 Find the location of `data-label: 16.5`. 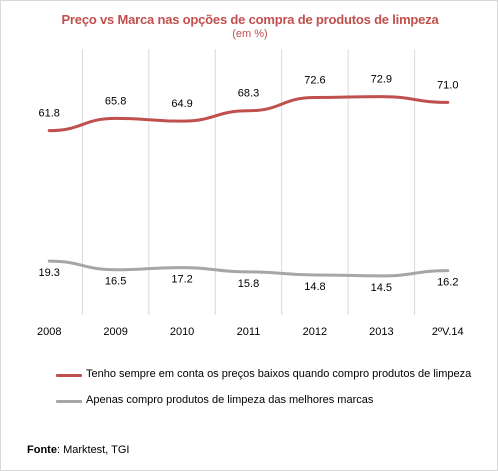

data-label: 16.5 is located at coordinates (115, 282).